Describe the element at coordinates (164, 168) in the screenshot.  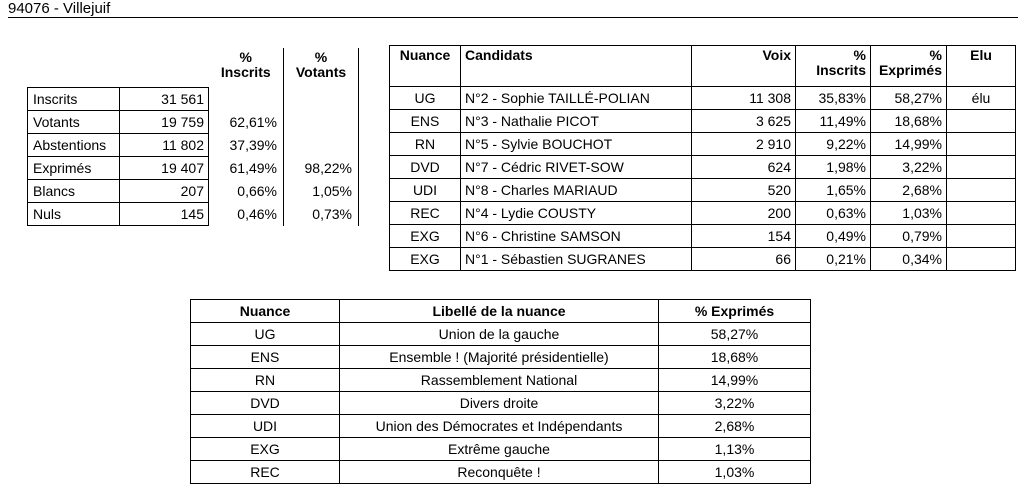
I see `turnout-value: 19 407` at that location.